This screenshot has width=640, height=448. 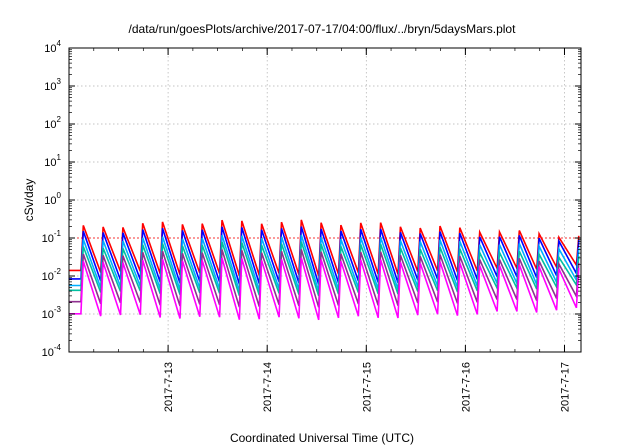 What do you see at coordinates (367, 387) in the screenshot?
I see `x-tick-label: 2017-7-15` at bounding box center [367, 387].